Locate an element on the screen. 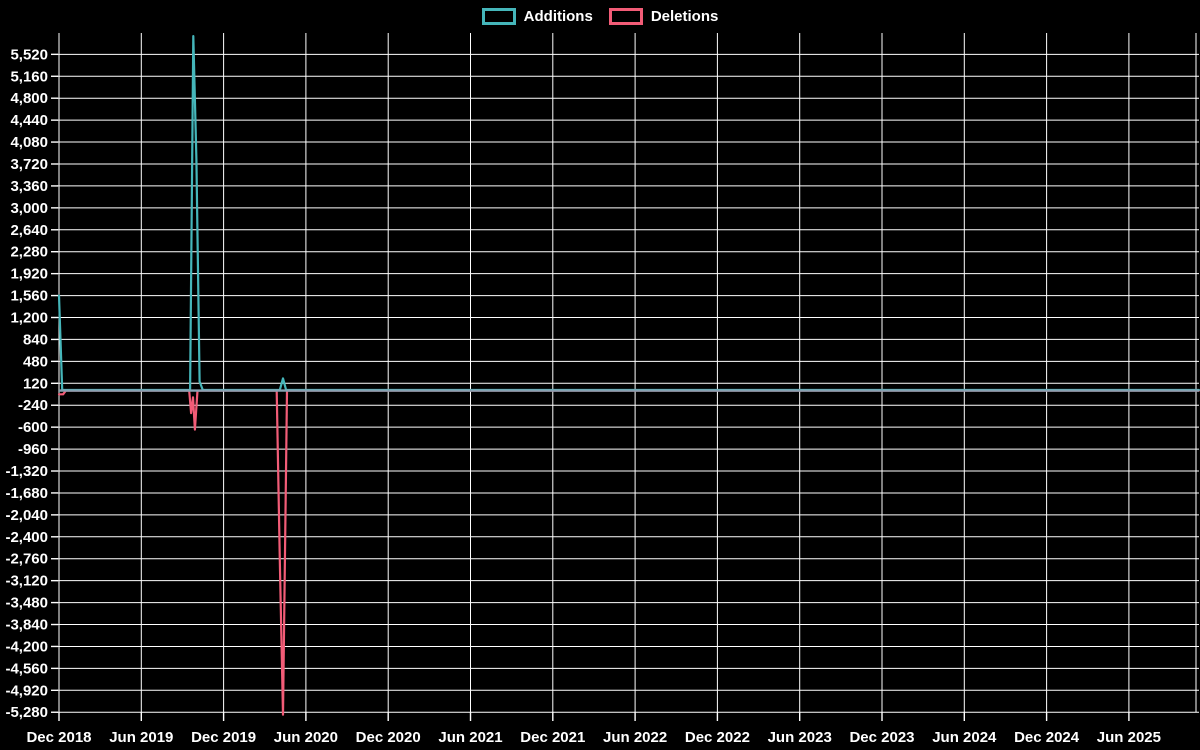 The width and height of the screenshot is (1200, 750). legend-item-deletions: Deletions is located at coordinates (663, 16).